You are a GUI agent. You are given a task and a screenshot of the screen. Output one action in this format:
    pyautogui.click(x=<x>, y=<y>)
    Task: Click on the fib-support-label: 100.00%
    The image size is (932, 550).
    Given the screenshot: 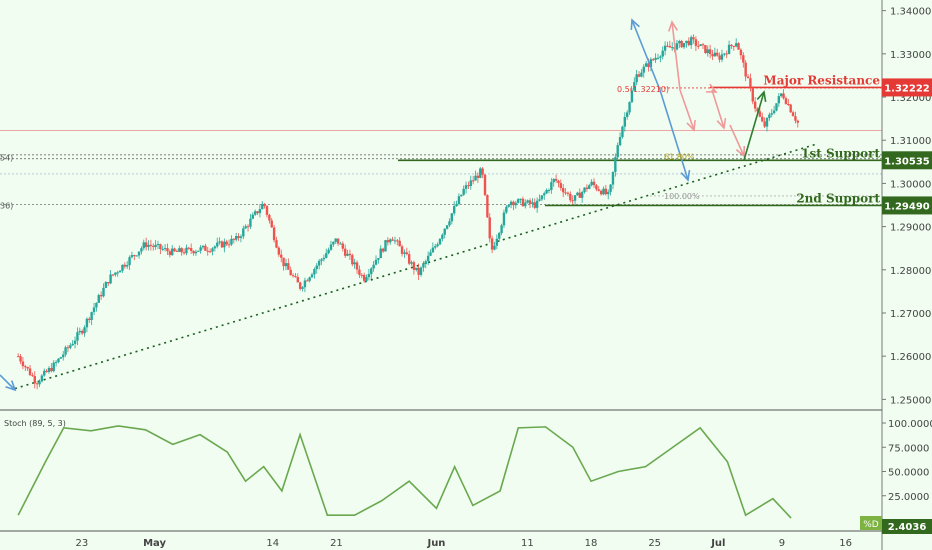 What is the action you would take?
    pyautogui.click(x=682, y=196)
    